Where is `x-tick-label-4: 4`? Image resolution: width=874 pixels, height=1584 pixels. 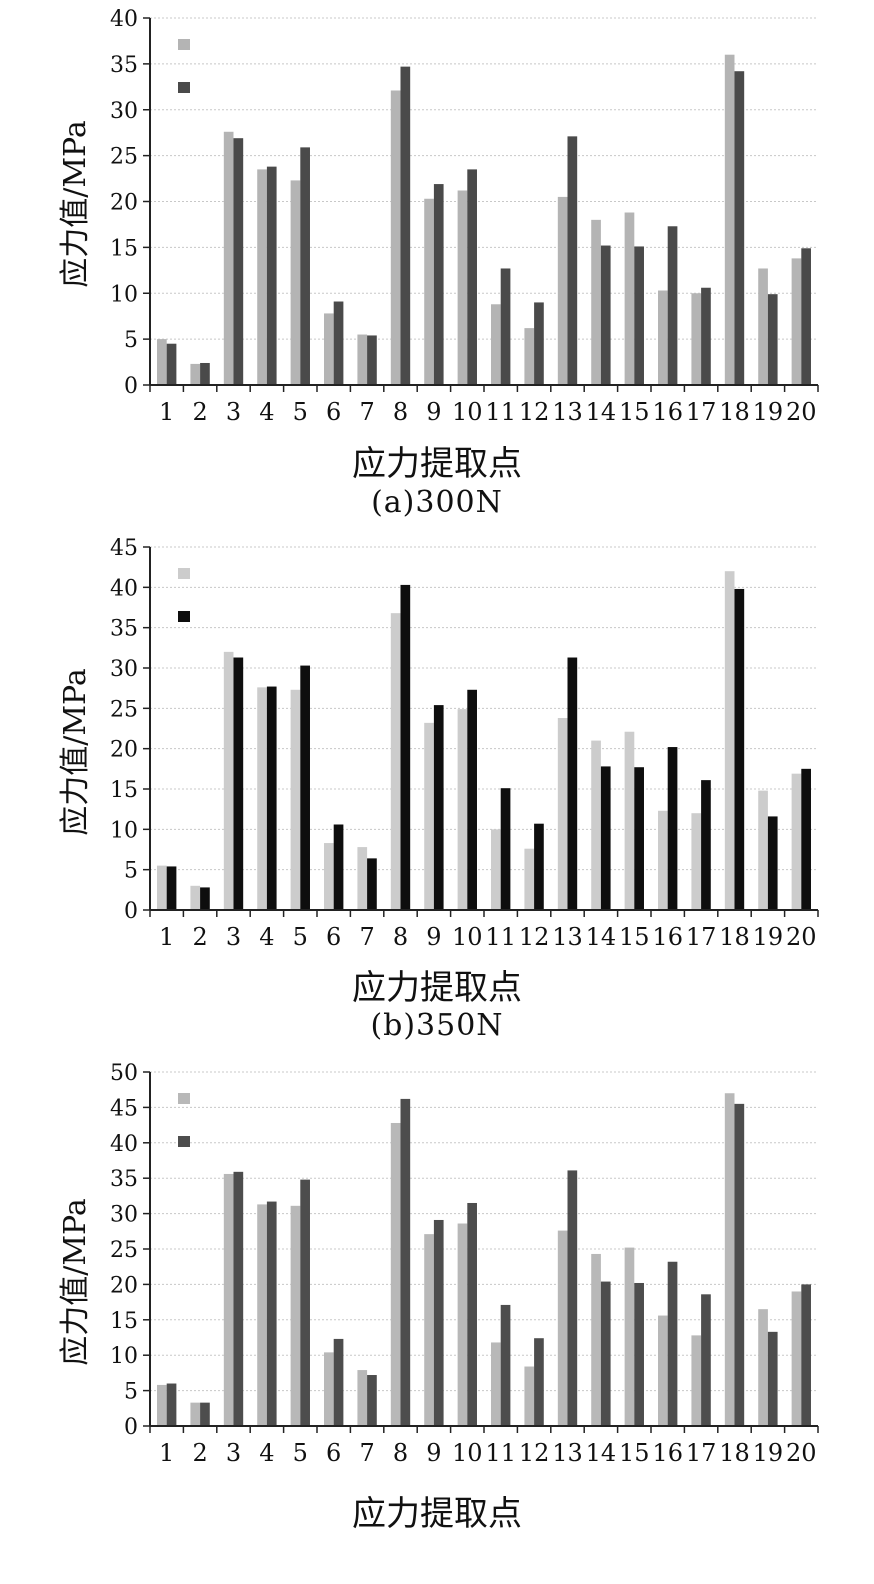 x-tick-label-4: 4 is located at coordinates (266, 937).